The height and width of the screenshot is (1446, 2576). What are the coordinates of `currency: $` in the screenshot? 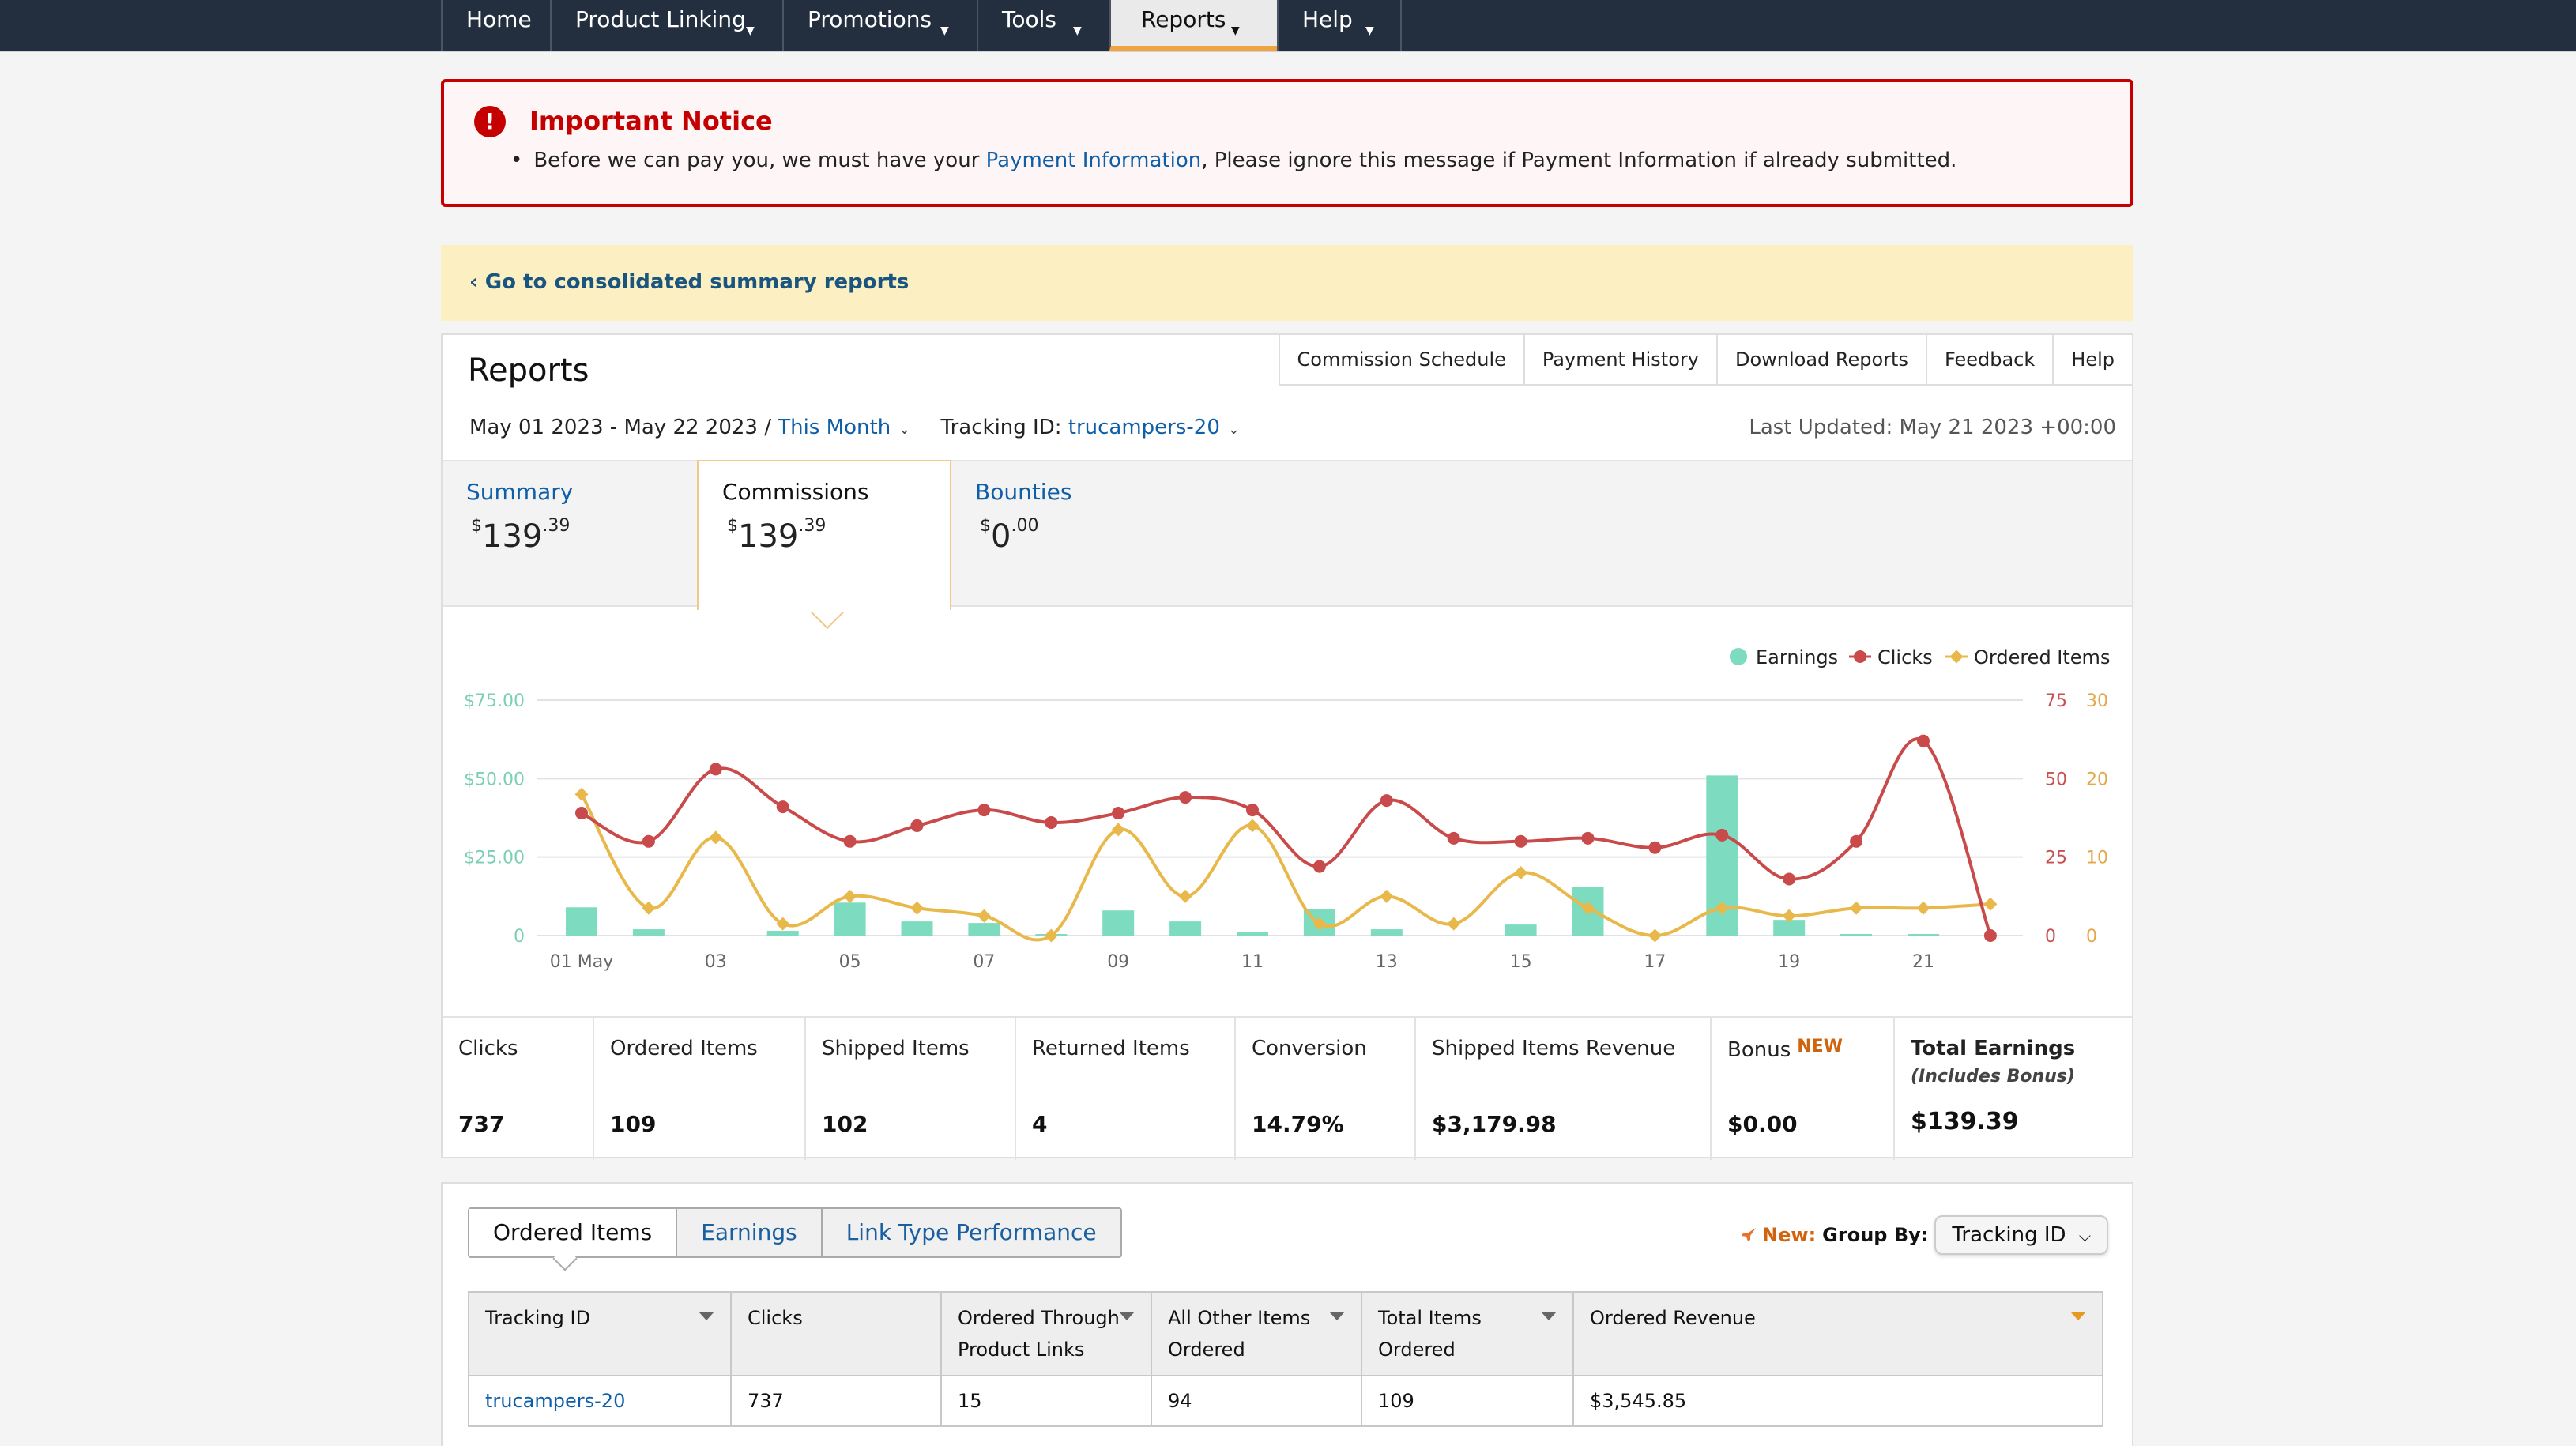 It's located at (476, 525).